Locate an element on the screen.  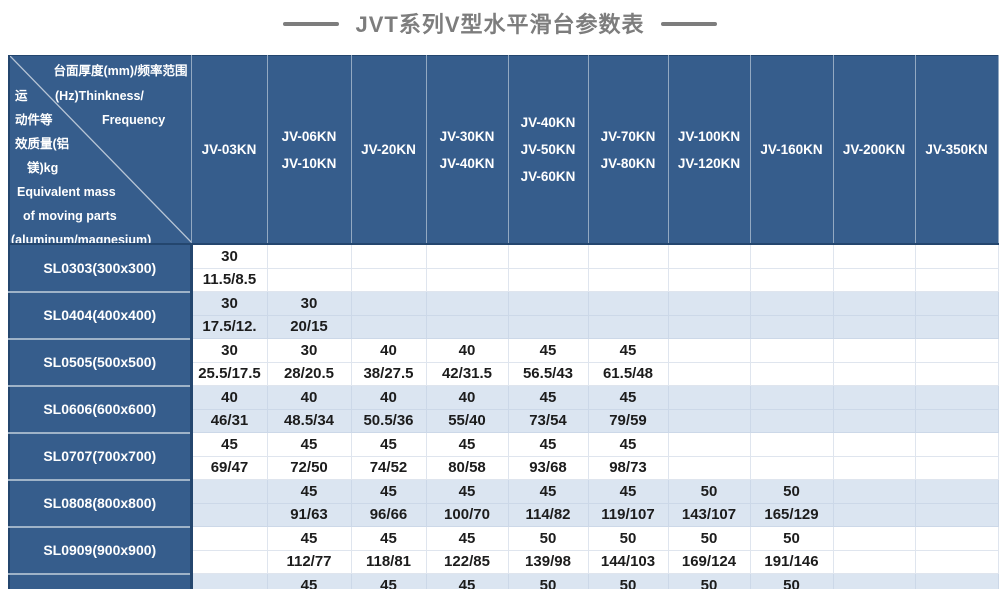
mass-cell: 165/129 is located at coordinates (791, 514).